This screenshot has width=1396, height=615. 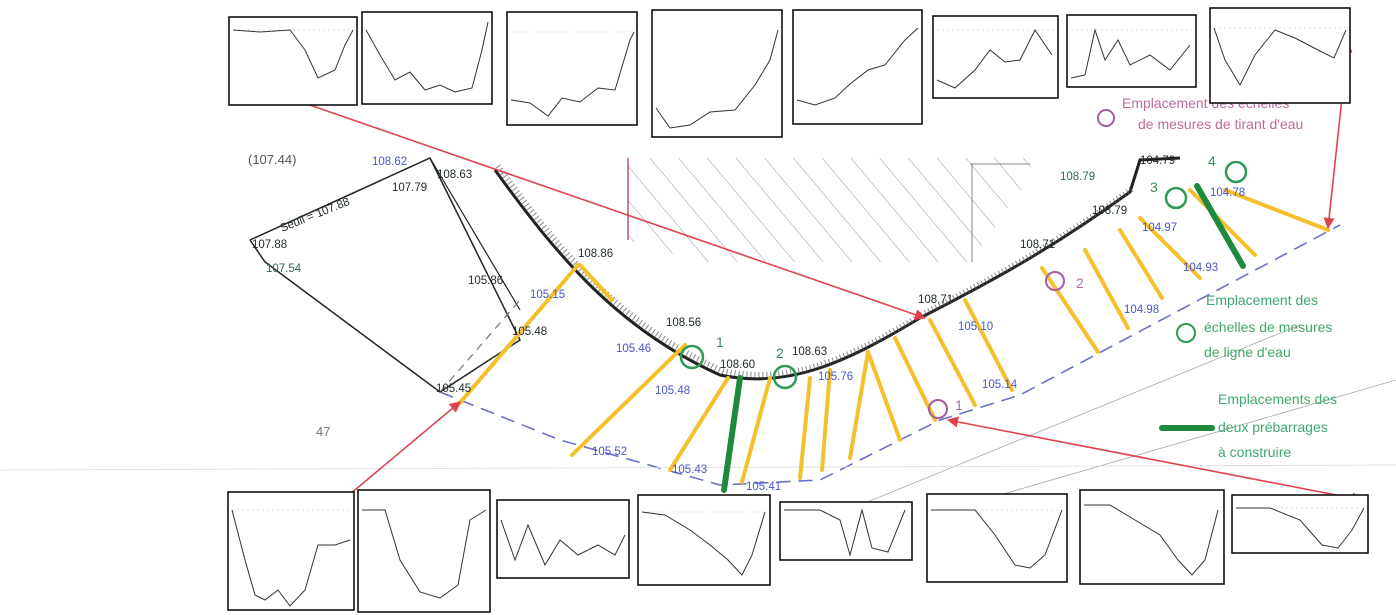 What do you see at coordinates (763, 487) in the screenshot?
I see `elevation-label: 105.41` at bounding box center [763, 487].